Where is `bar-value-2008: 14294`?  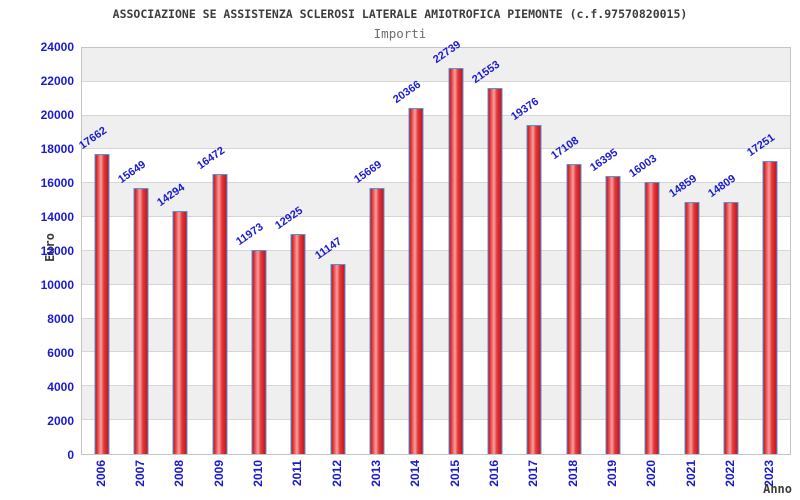
bar-value-2008: 14294 is located at coordinates (171, 195).